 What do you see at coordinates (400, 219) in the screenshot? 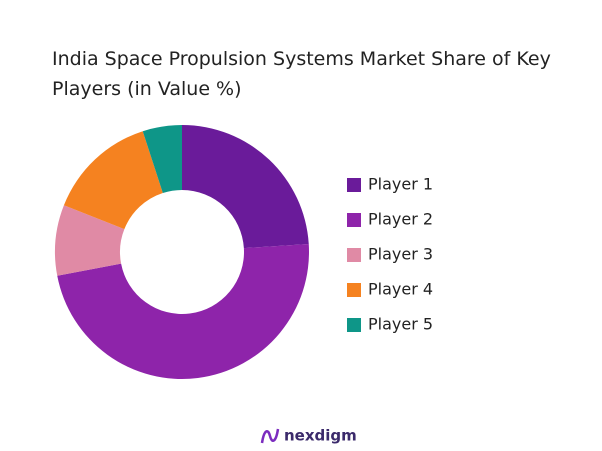
I see `legend-label: Player 2` at bounding box center [400, 219].